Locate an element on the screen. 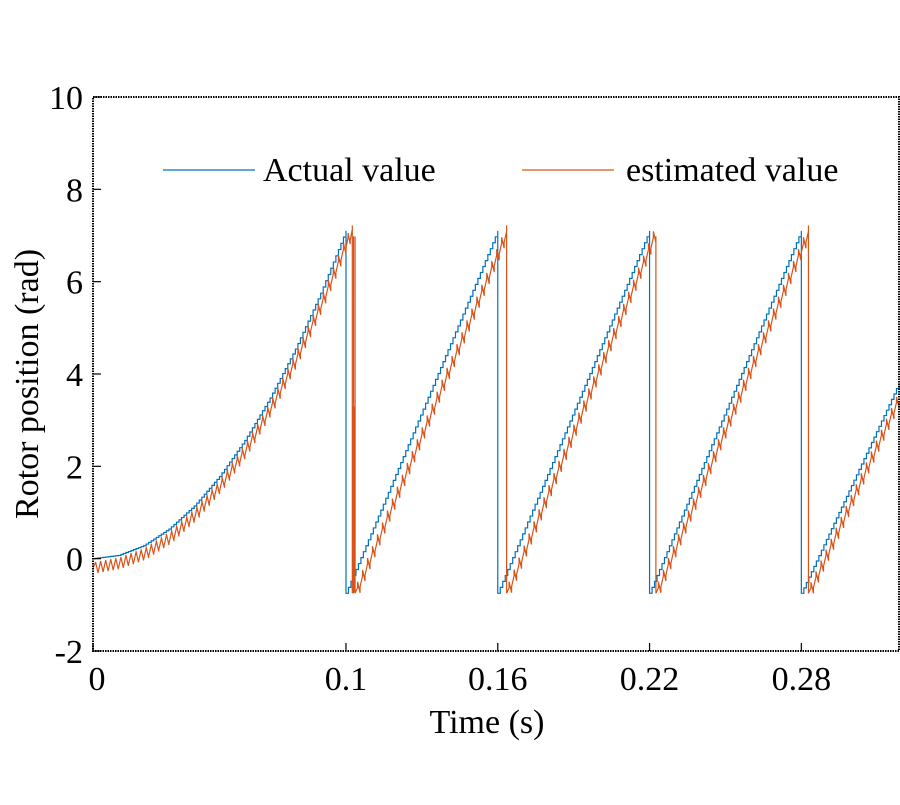 The height and width of the screenshot is (805, 900). x-tick-label: 0 is located at coordinates (97, 679).